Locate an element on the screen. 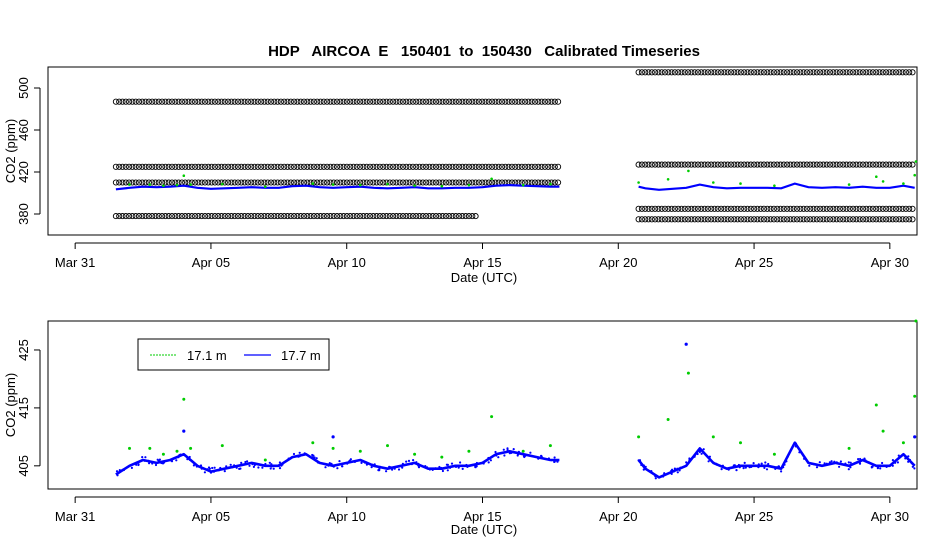 The image size is (936, 540). series-17-7-line is located at coordinates (337, 462).